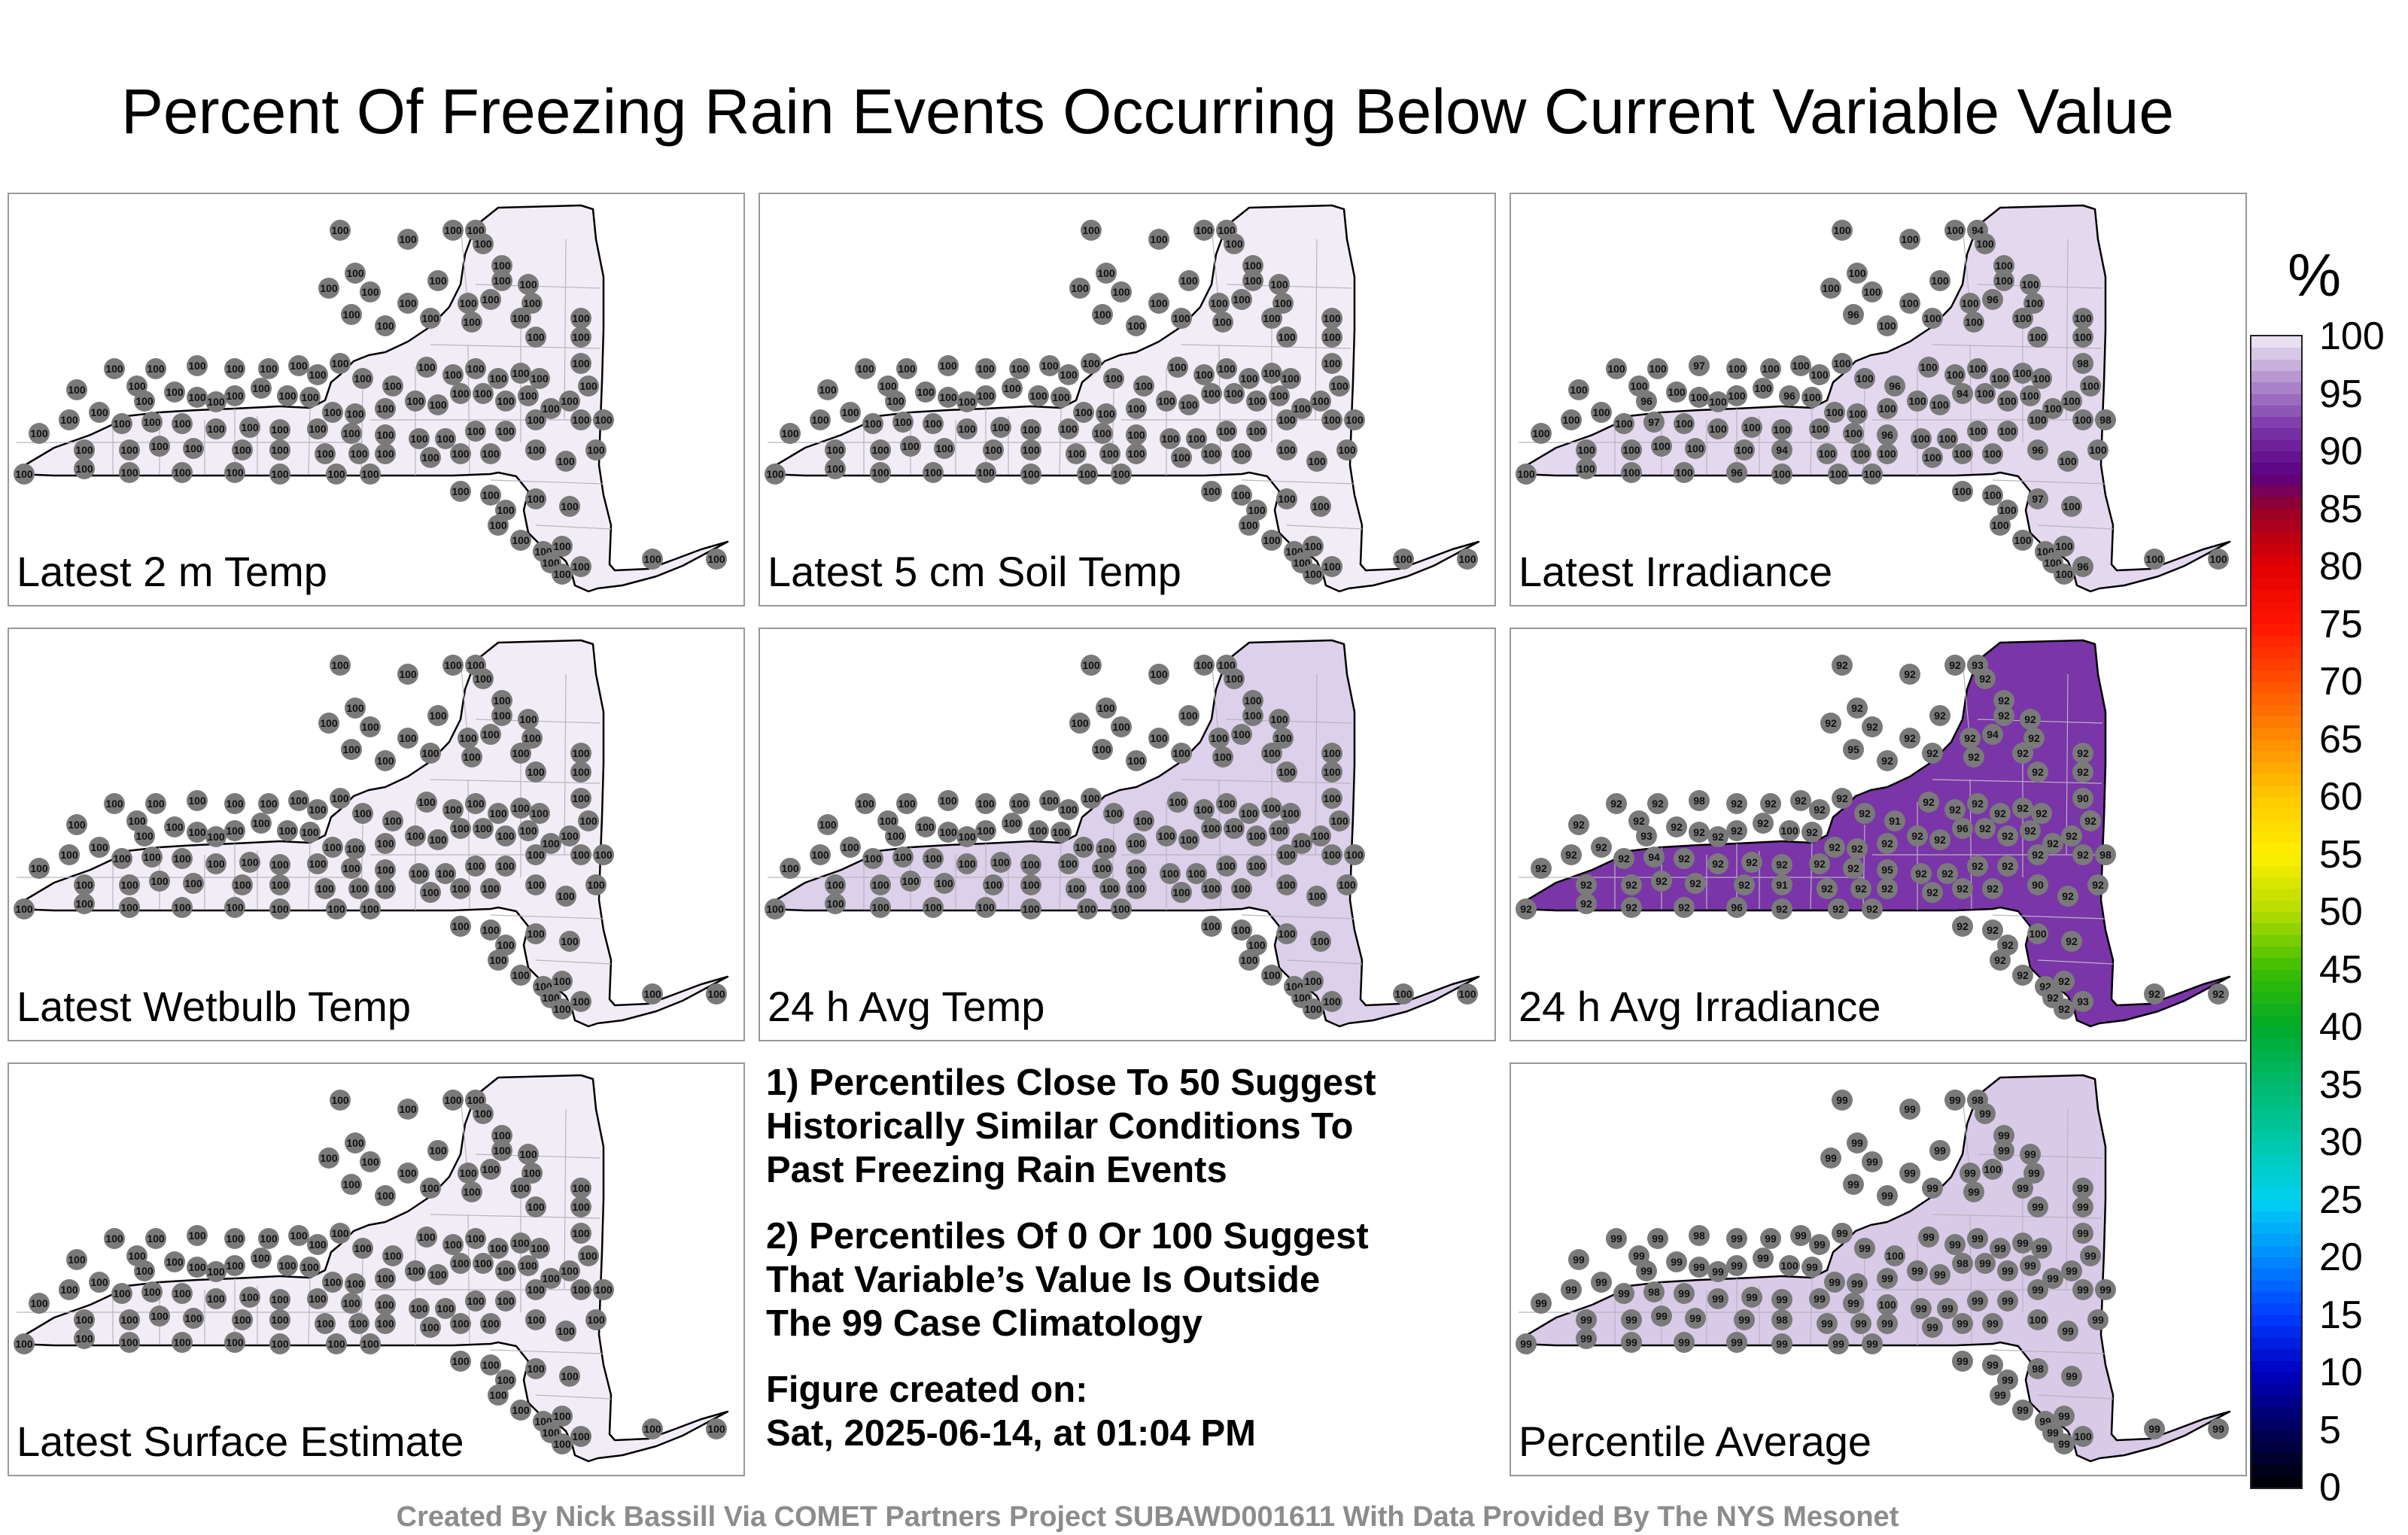 Image resolution: width=2408 pixels, height=1535 pixels. Describe the element at coordinates (1123, 833) in the screenshot. I see `state-outline` at that location.